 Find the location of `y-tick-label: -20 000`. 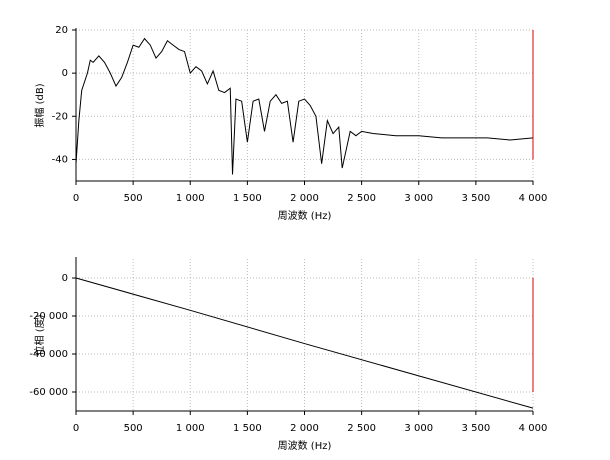

y-tick-label: -20 000 is located at coordinates (48, 316).